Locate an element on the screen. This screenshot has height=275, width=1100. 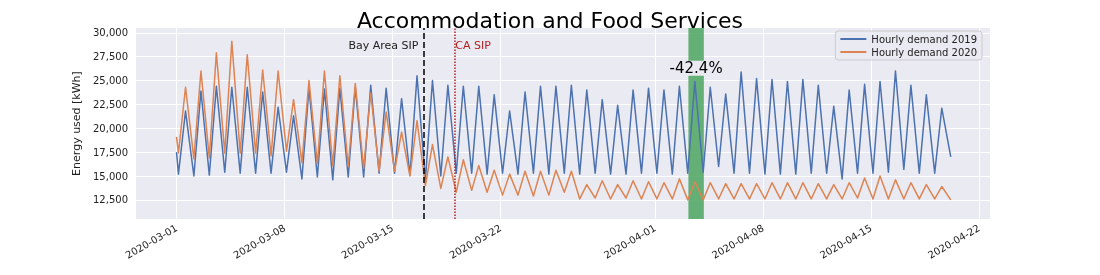
legend-label: Hourly demand 2020 is located at coordinates (924, 52).